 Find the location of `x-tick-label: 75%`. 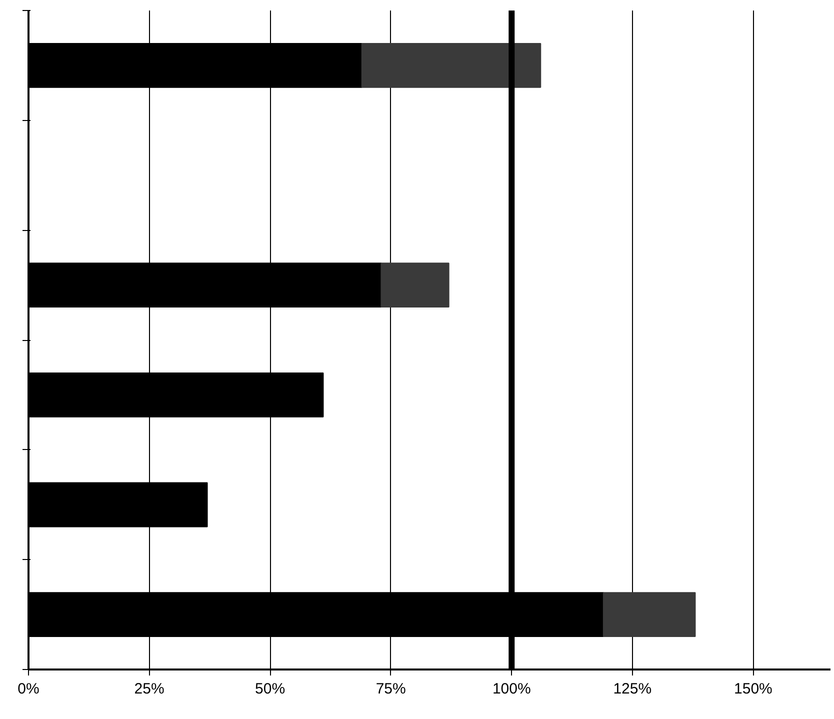

x-tick-label: 75% is located at coordinates (391, 689).